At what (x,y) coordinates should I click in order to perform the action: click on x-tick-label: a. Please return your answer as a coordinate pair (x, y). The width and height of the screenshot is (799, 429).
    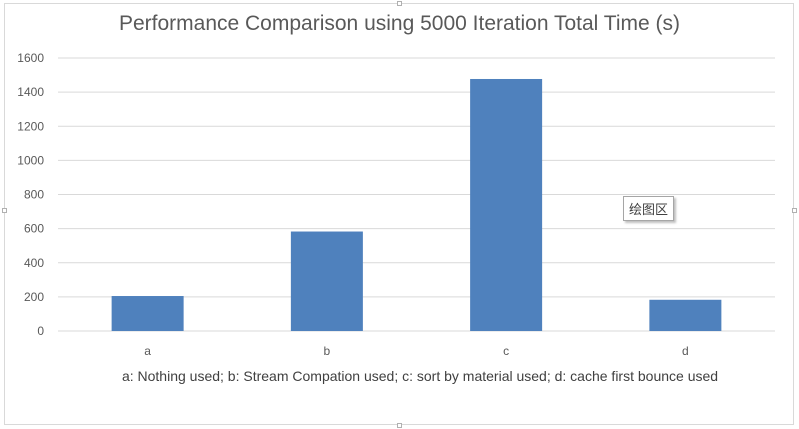
    Looking at the image, I should click on (147, 351).